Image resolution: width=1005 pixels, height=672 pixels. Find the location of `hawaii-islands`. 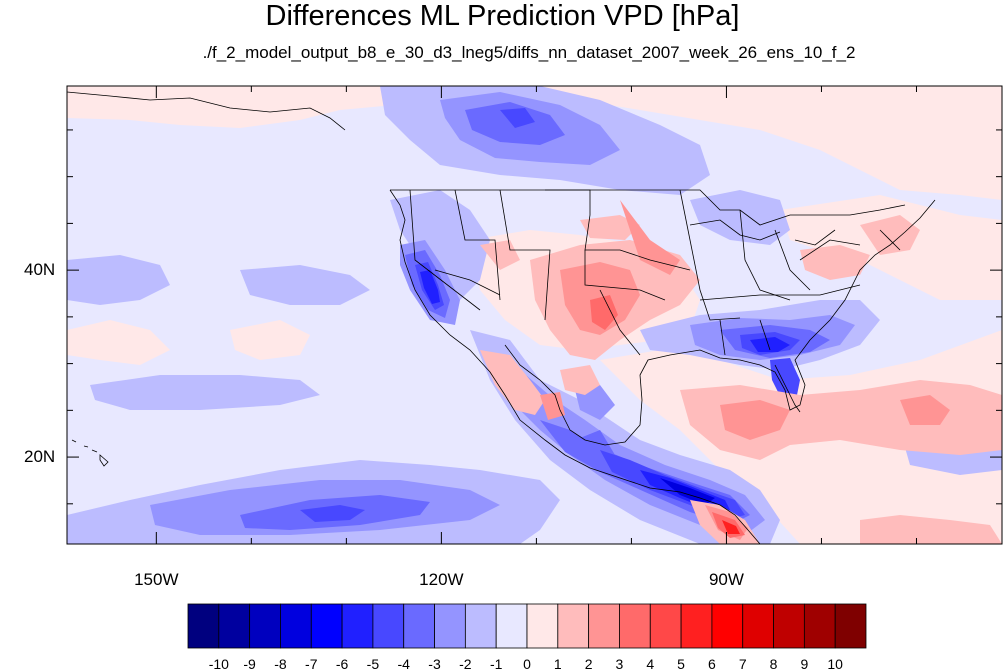

hawaii-islands is located at coordinates (90, 453).